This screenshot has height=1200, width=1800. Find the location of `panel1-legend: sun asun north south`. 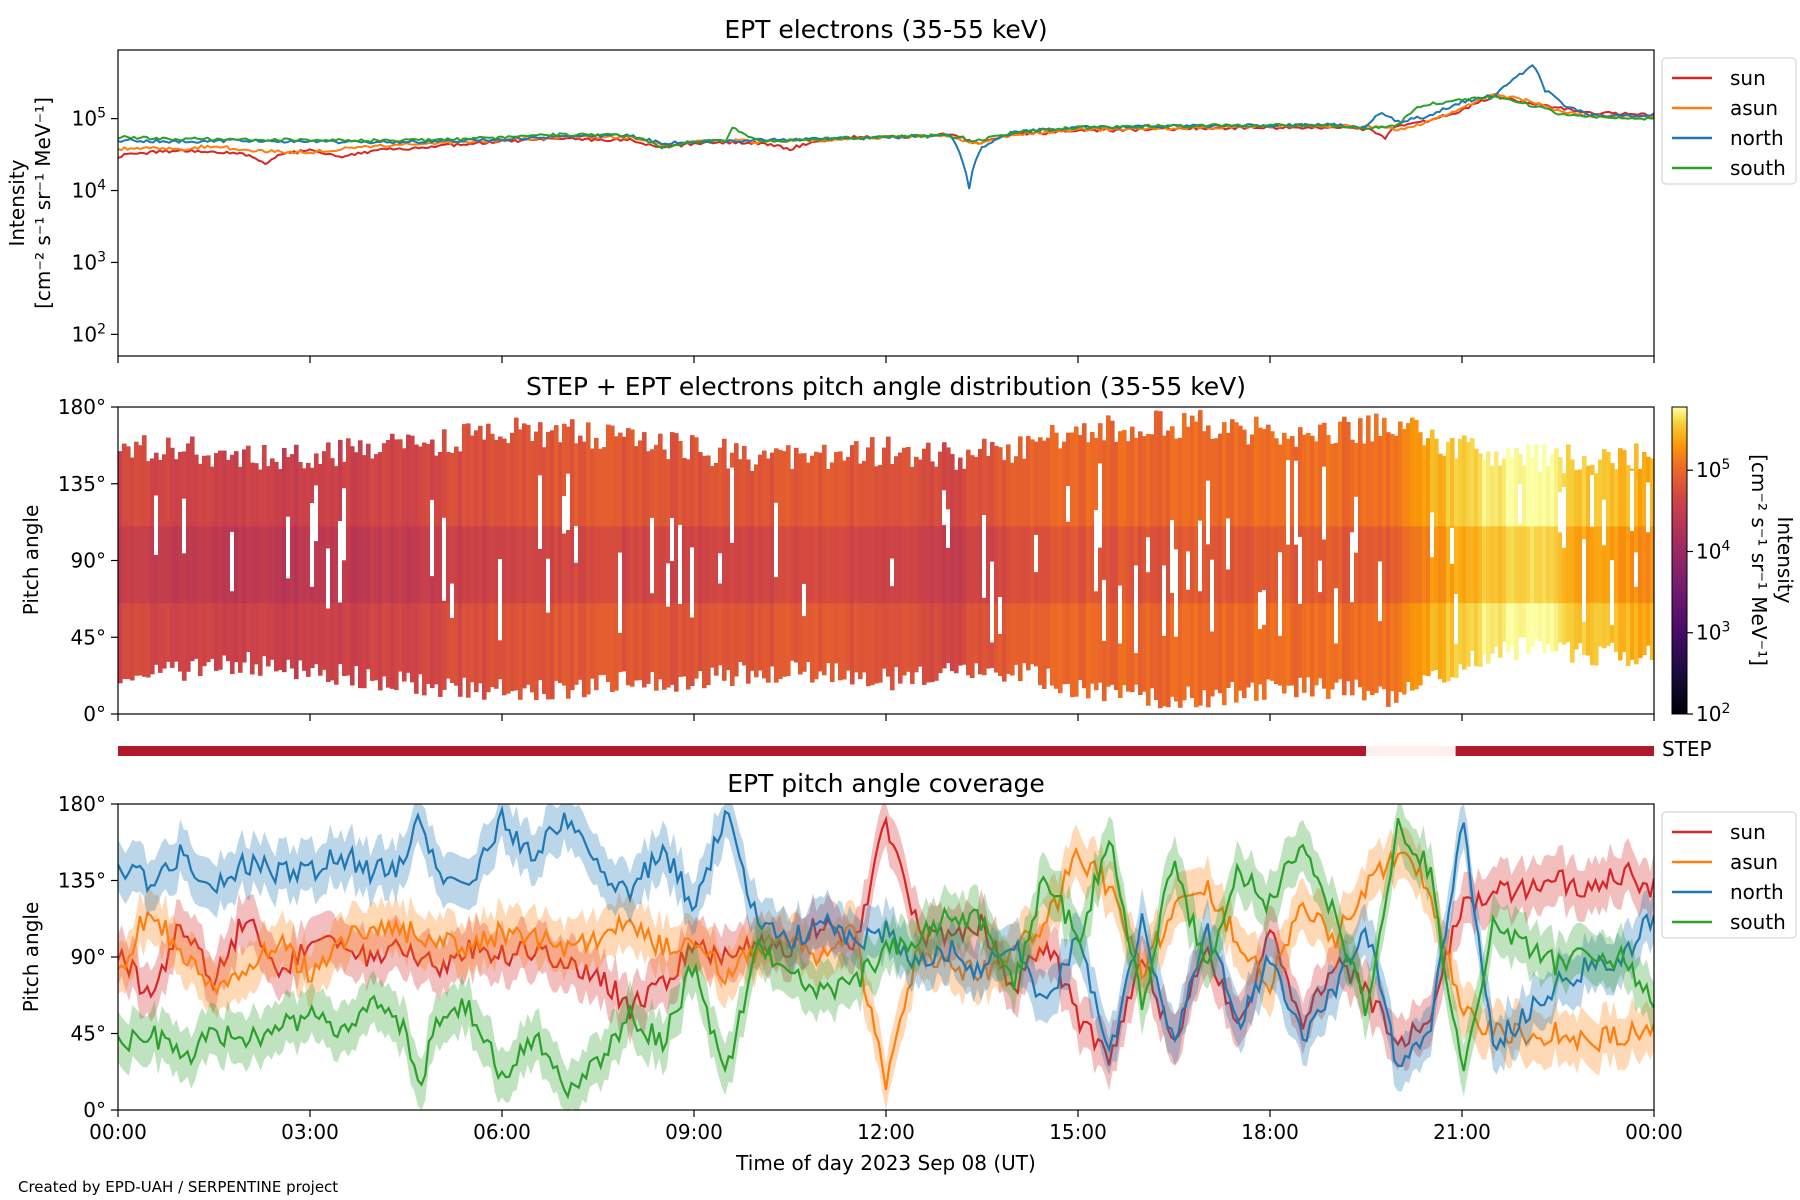

panel1-legend: sun asun north south is located at coordinates (1729, 121).